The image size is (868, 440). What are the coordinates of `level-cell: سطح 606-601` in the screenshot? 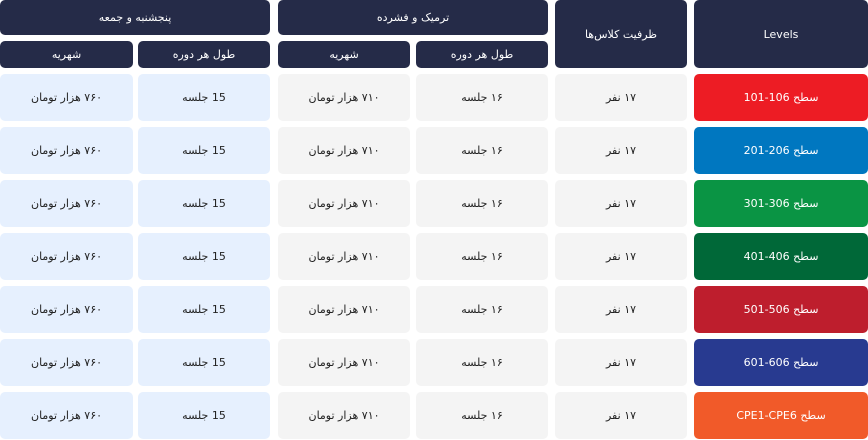 It's located at (781, 362).